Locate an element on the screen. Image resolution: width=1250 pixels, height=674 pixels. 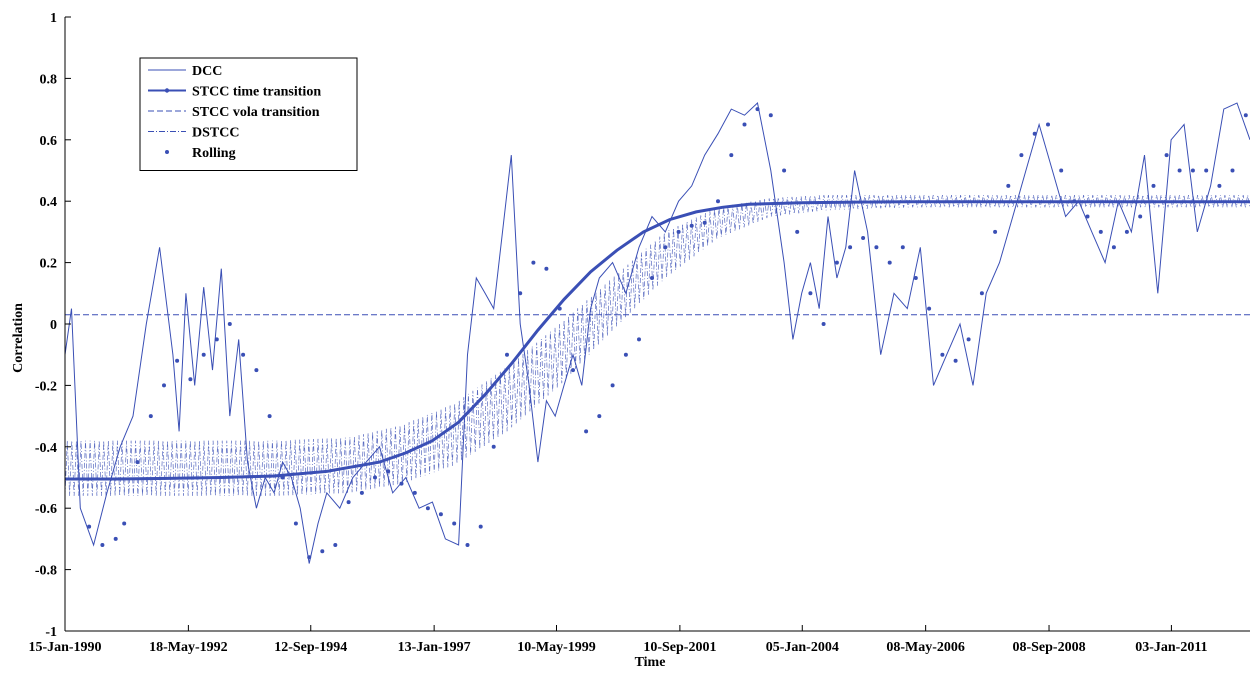
x-axis-label: Time is located at coordinates (650, 662).